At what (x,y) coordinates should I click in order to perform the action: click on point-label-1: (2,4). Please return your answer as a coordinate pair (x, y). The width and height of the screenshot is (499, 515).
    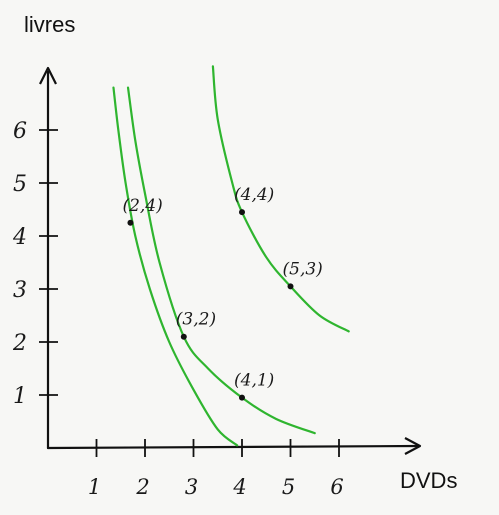
    Looking at the image, I should click on (142, 206).